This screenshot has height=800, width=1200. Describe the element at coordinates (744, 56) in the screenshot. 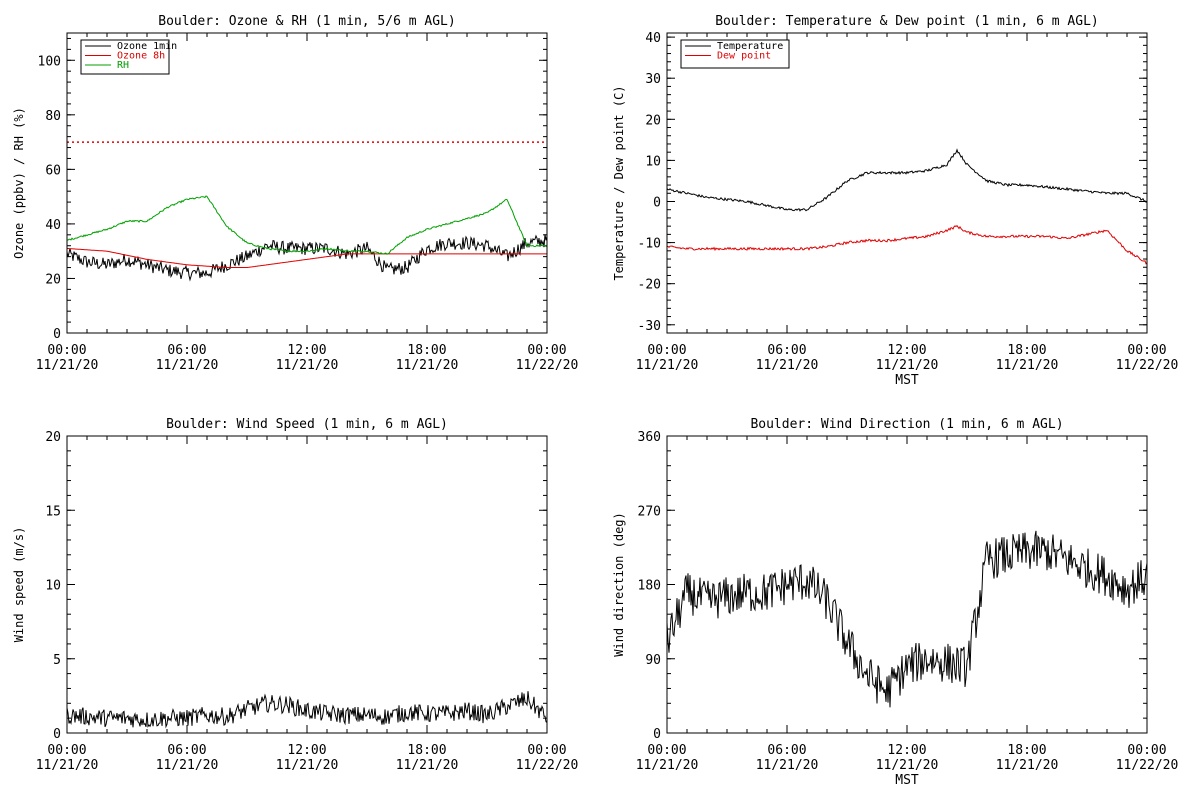

I see `legend-label: Dew point` at that location.